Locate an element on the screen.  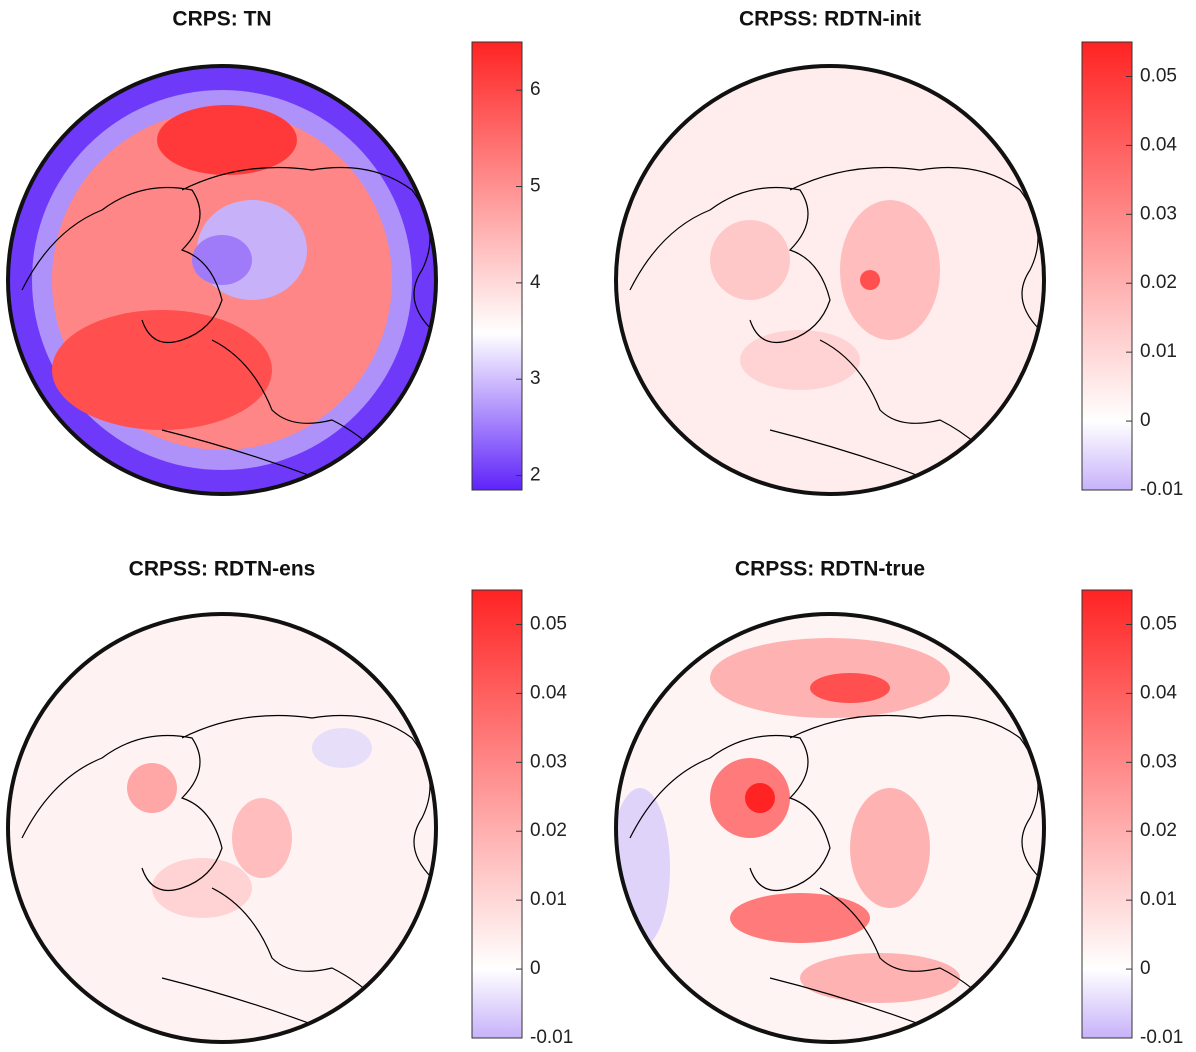
colorbar-tick-label: 5 is located at coordinates (535, 186).